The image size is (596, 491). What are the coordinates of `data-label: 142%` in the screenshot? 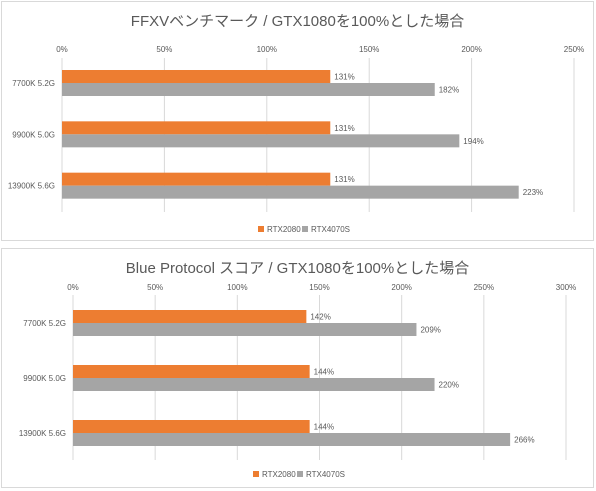 It's located at (320, 317).